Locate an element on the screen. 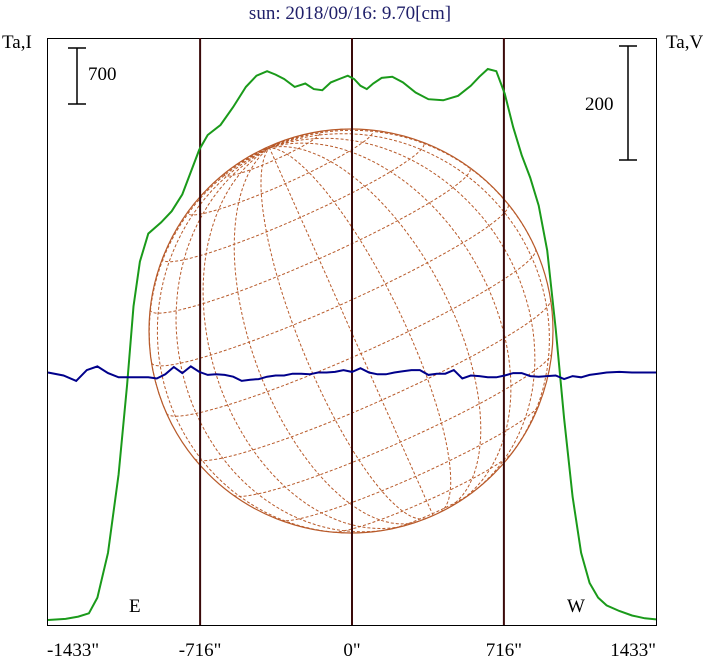  x-tick-label: 716" is located at coordinates (504, 650).